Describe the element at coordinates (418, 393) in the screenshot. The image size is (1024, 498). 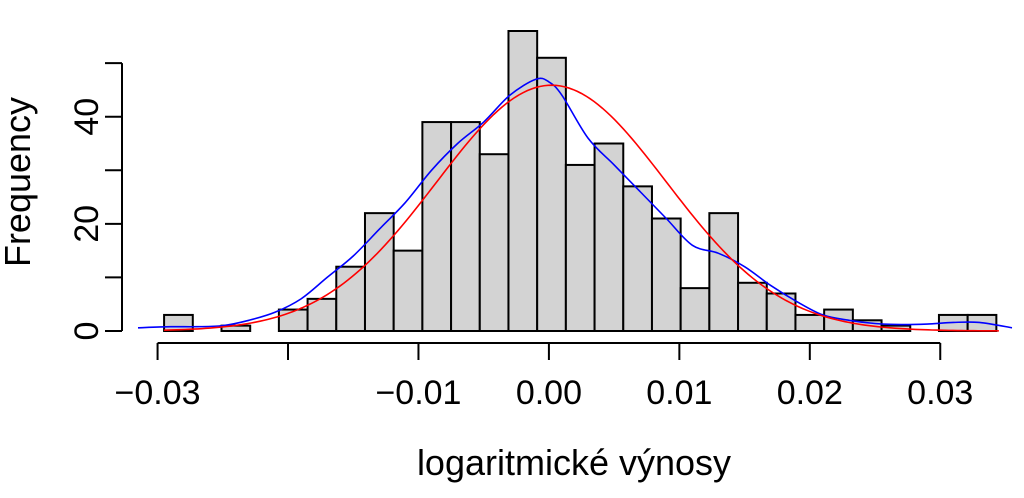
I see `x-tick-label: −0.01` at that location.